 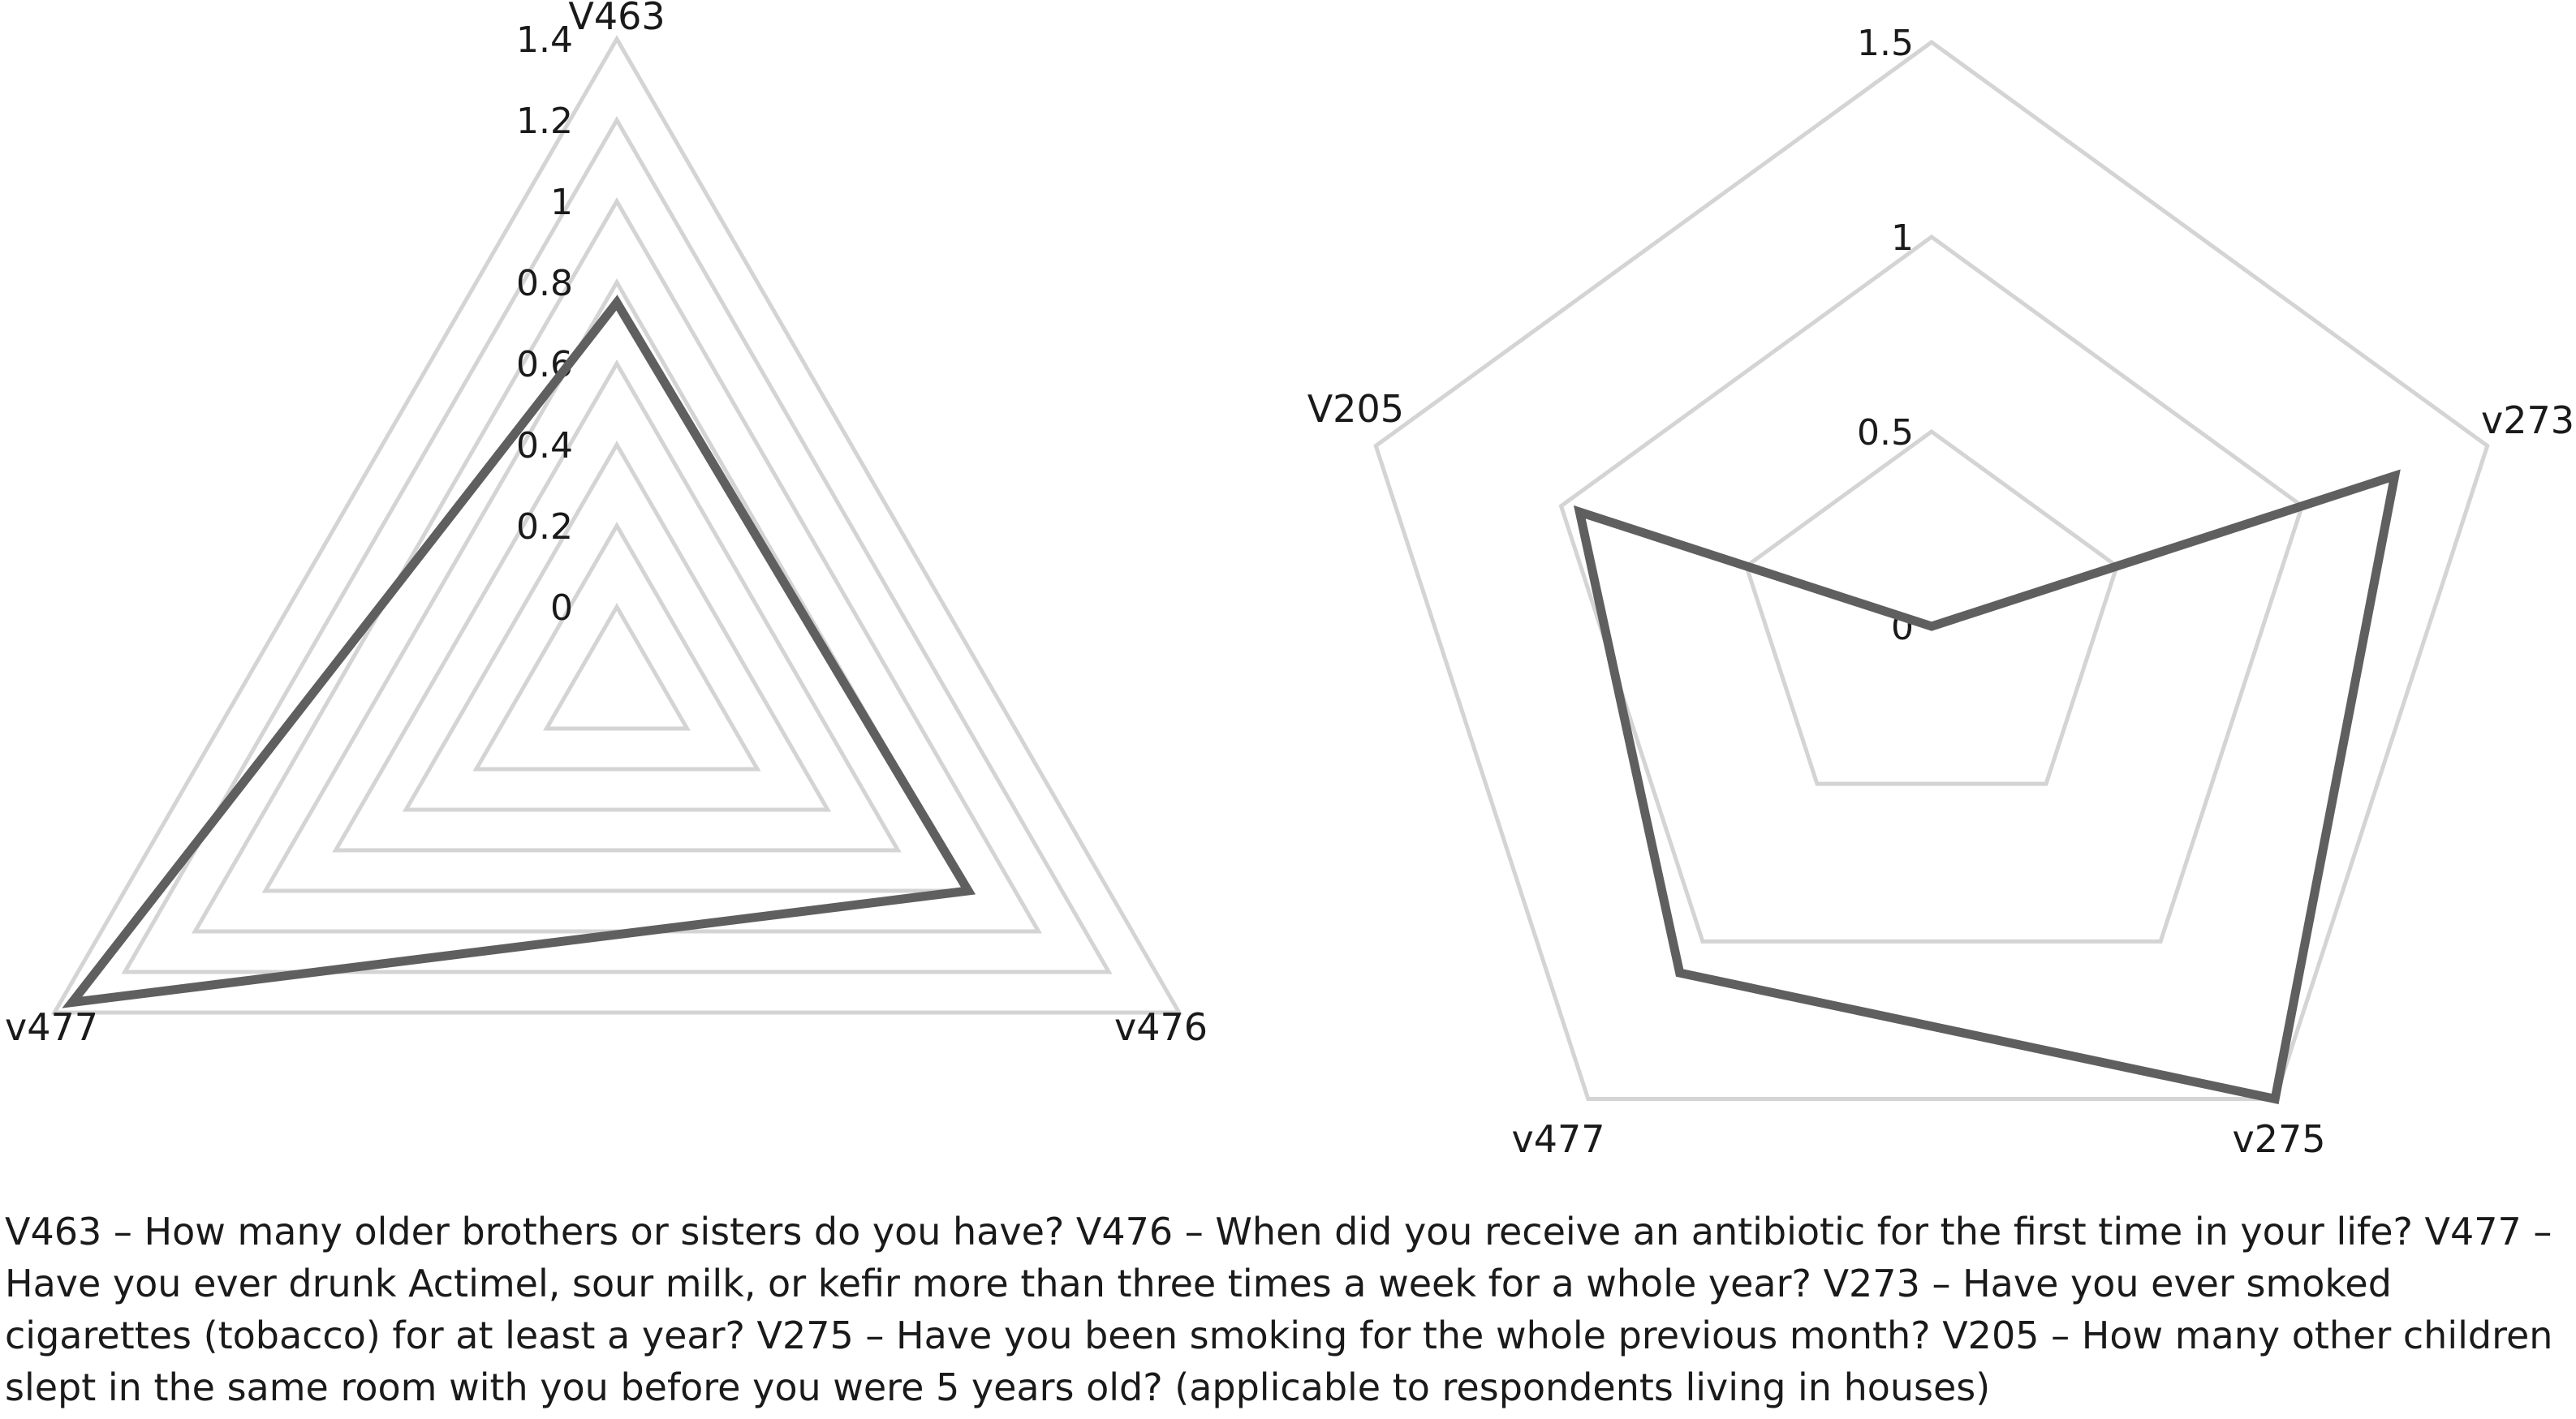 What do you see at coordinates (1161, 1027) in the screenshot?
I see `axis-label: v476` at bounding box center [1161, 1027].